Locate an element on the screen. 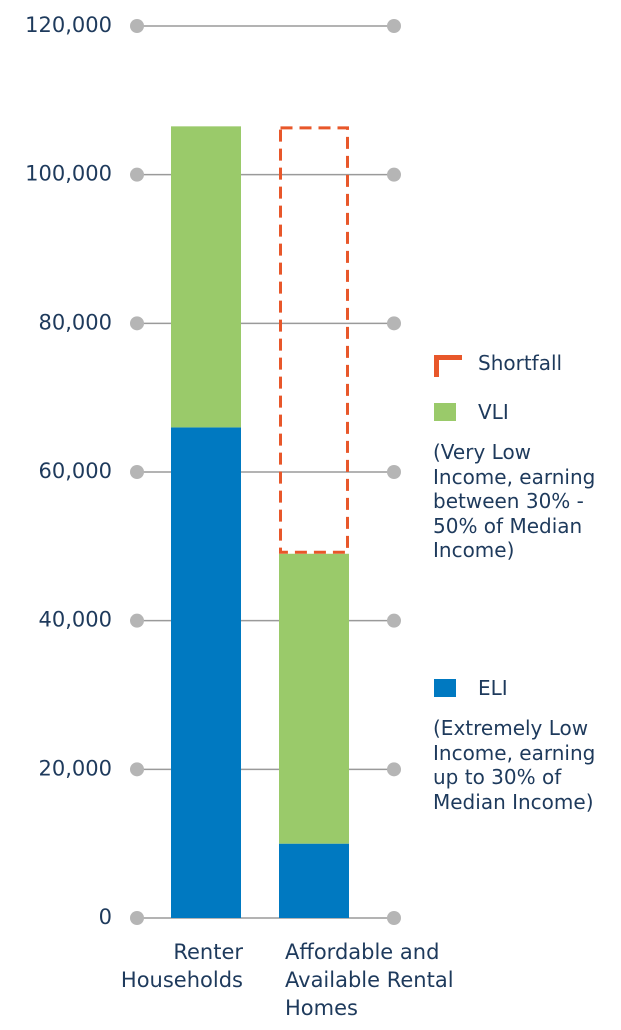 The height and width of the screenshot is (1030, 621). y-tick-label: 40,000 is located at coordinates (75, 620).